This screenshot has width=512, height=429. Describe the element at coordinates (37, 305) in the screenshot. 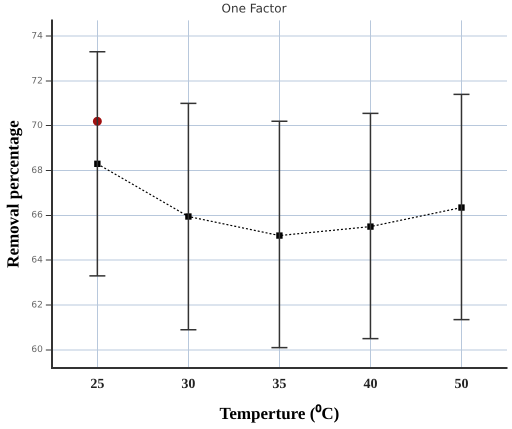

I see `y-tick-label: 62` at that location.